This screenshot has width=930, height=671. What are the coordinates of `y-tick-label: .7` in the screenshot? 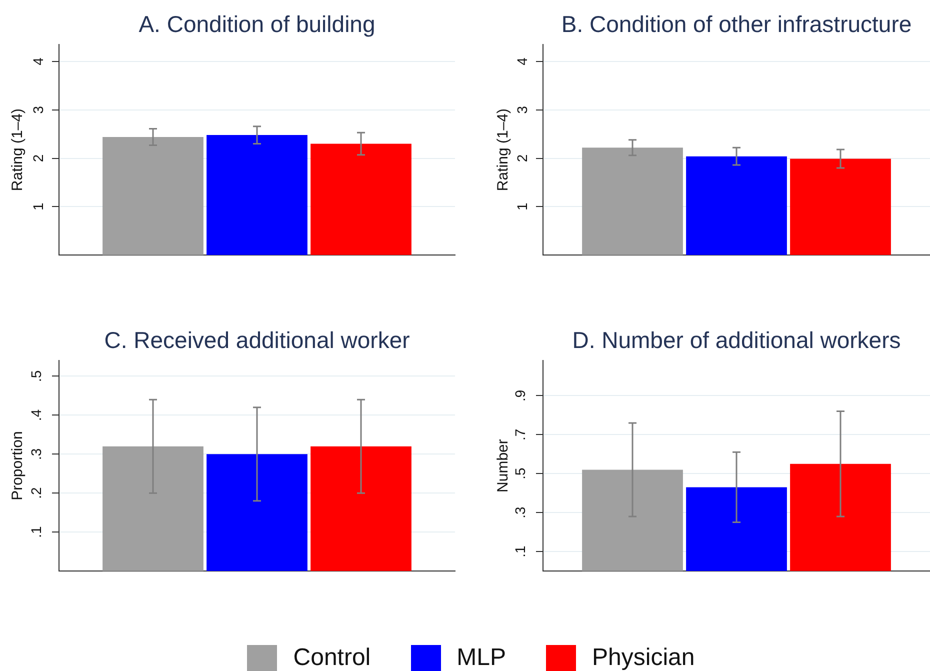 It's located at (520, 434).